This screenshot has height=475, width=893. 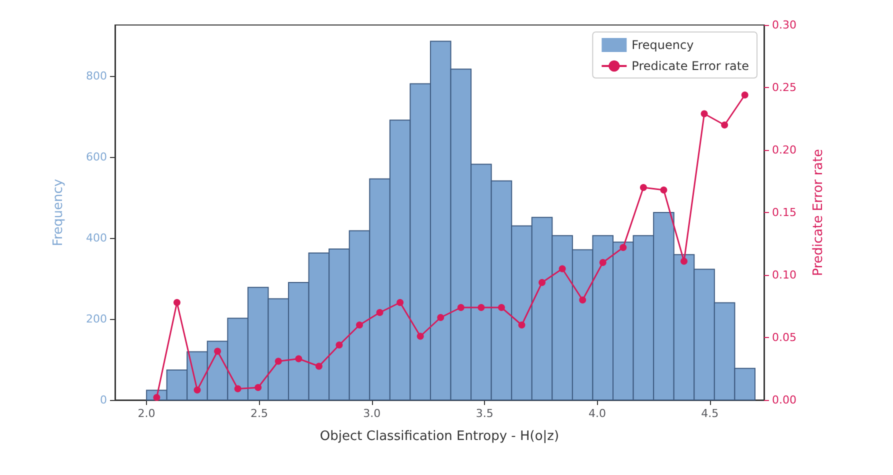 What do you see at coordinates (96, 319) in the screenshot?
I see `y-tick-label: 200` at bounding box center [96, 319].